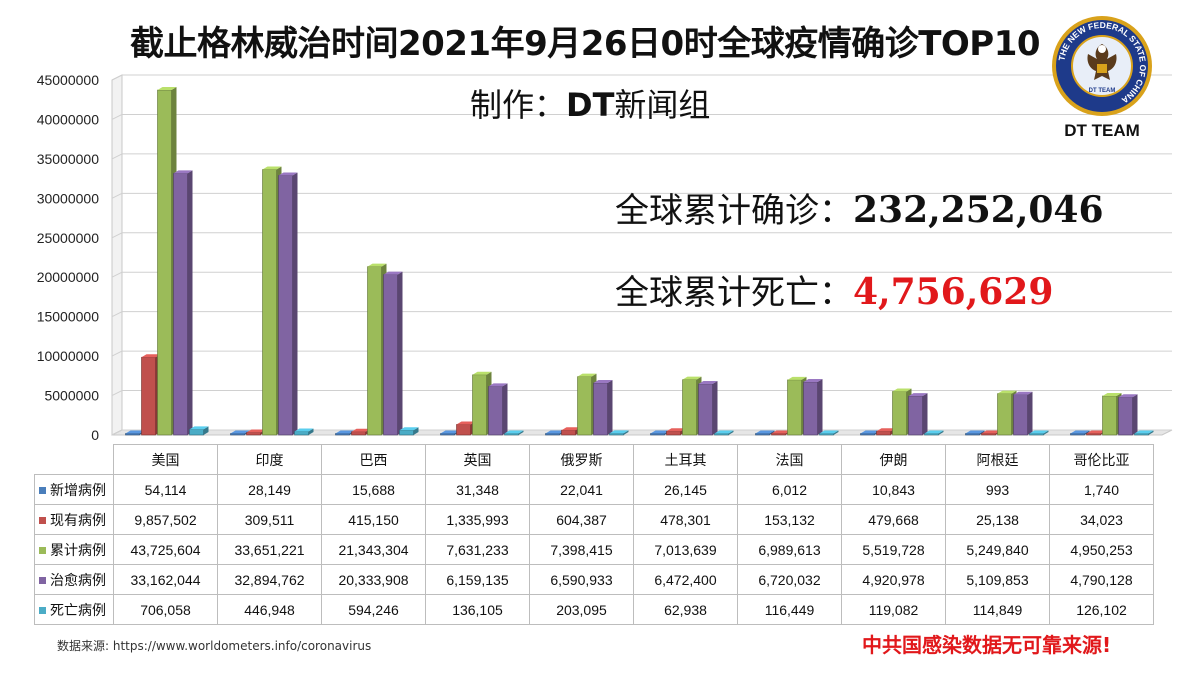 The height and width of the screenshot is (675, 1200). I want to click on category-iran: 伊朗, so click(893, 459).